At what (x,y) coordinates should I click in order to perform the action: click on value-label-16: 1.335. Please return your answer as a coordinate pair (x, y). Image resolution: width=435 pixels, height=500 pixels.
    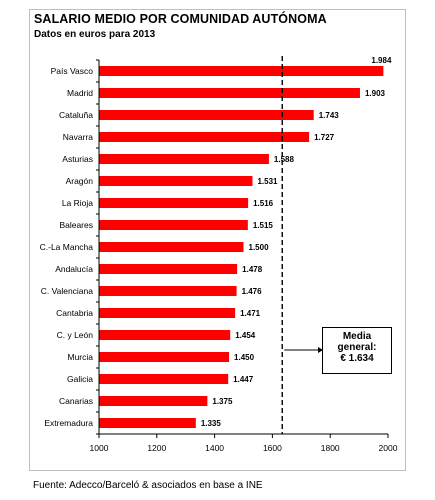
    Looking at the image, I should click on (211, 423).